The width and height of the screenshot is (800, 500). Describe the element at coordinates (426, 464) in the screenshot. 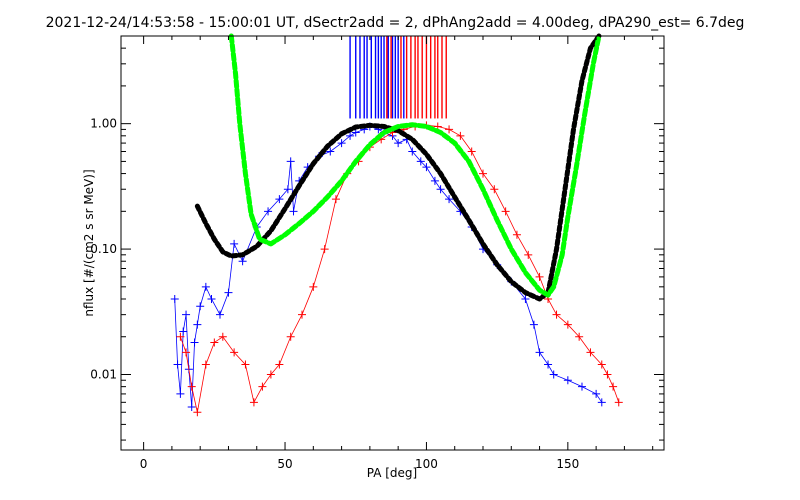

I see `x-tick-label: 100` at that location.